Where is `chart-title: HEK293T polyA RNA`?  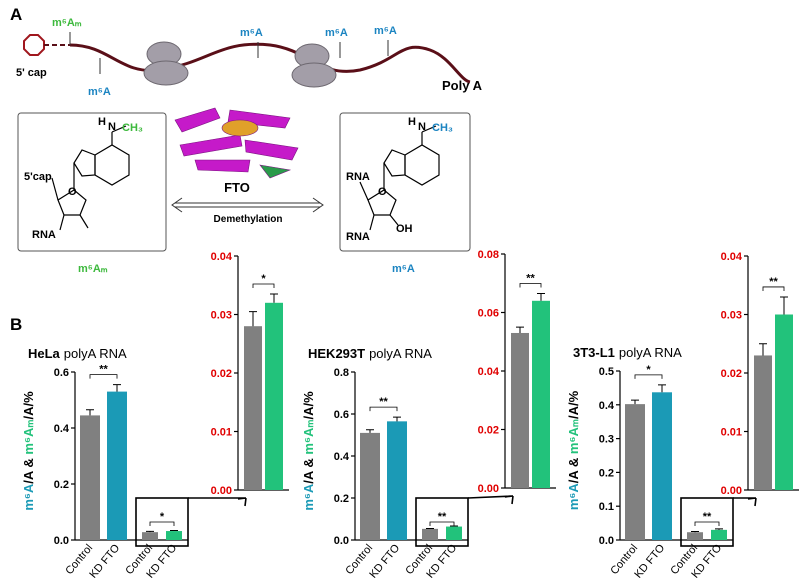 chart-title: HEK293T polyA RNA is located at coordinates (370, 353).